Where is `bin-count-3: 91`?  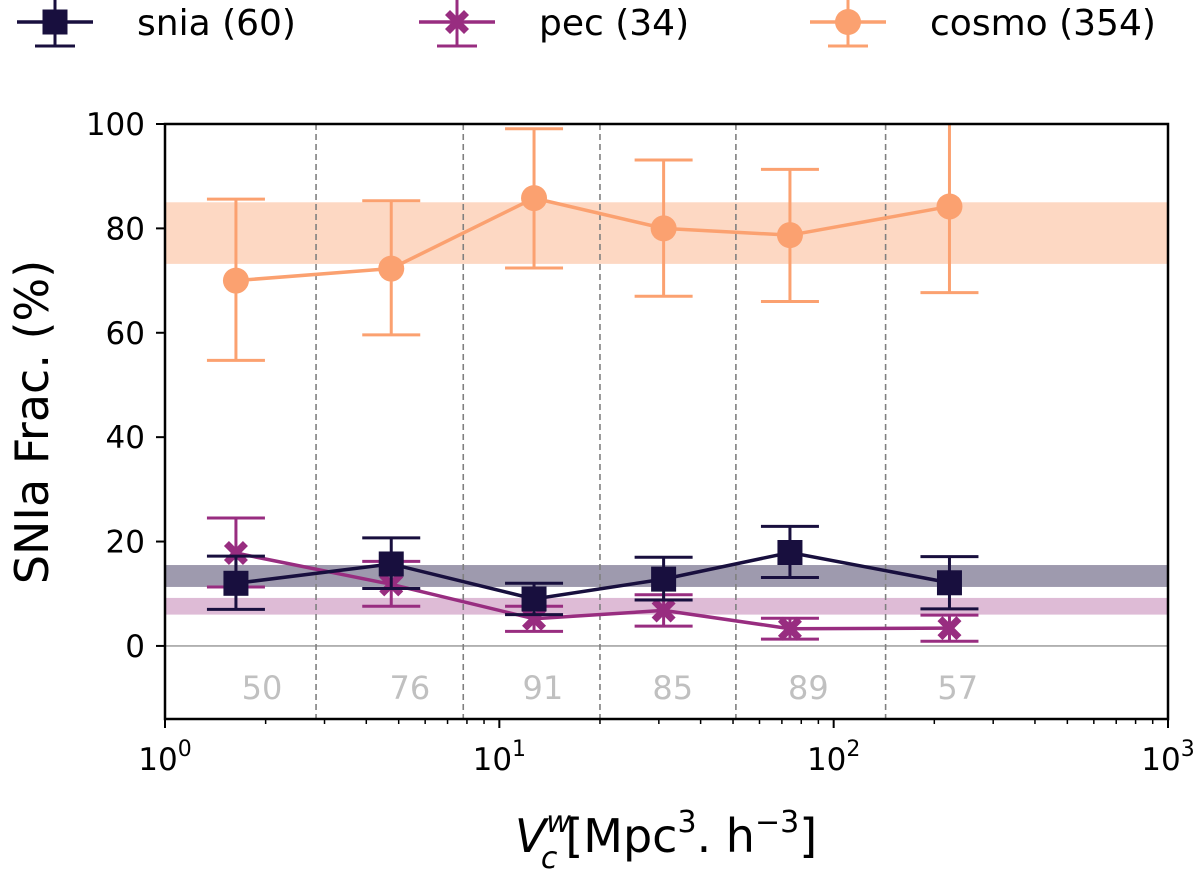 bin-count-3: 91 is located at coordinates (543, 688).